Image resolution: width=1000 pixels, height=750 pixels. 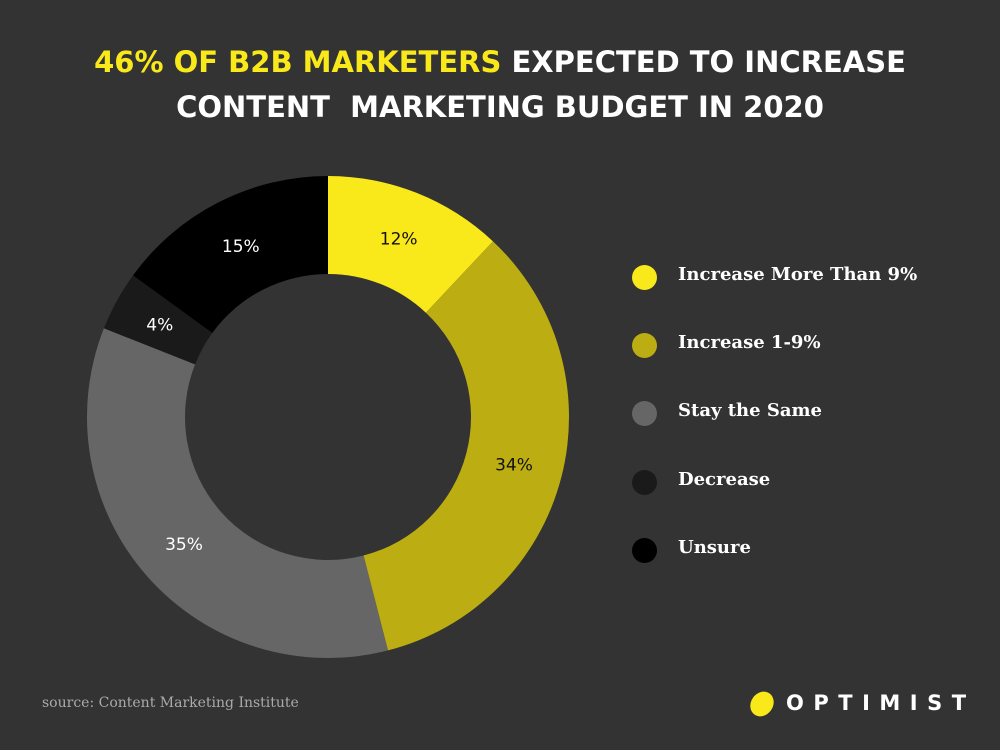 I want to click on slice-data-label: 12%, so click(x=399, y=239).